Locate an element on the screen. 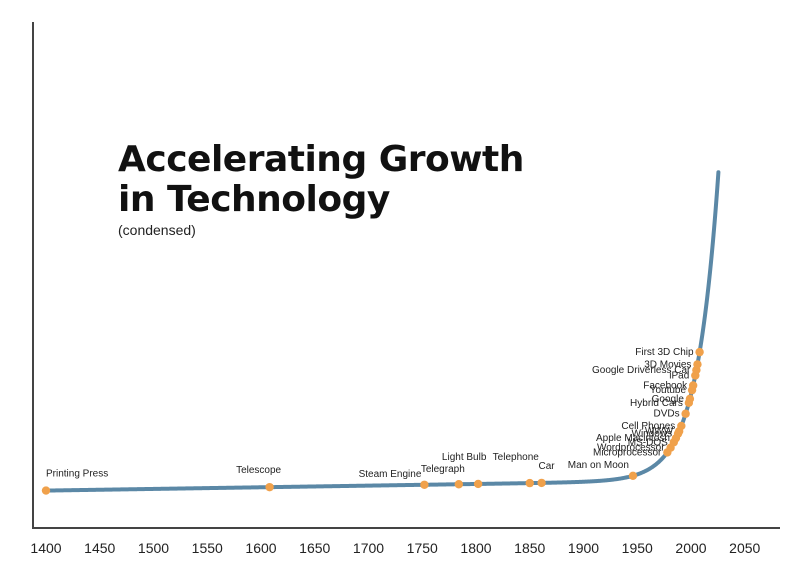  x-tick-label: 1650 is located at coordinates (314, 548).